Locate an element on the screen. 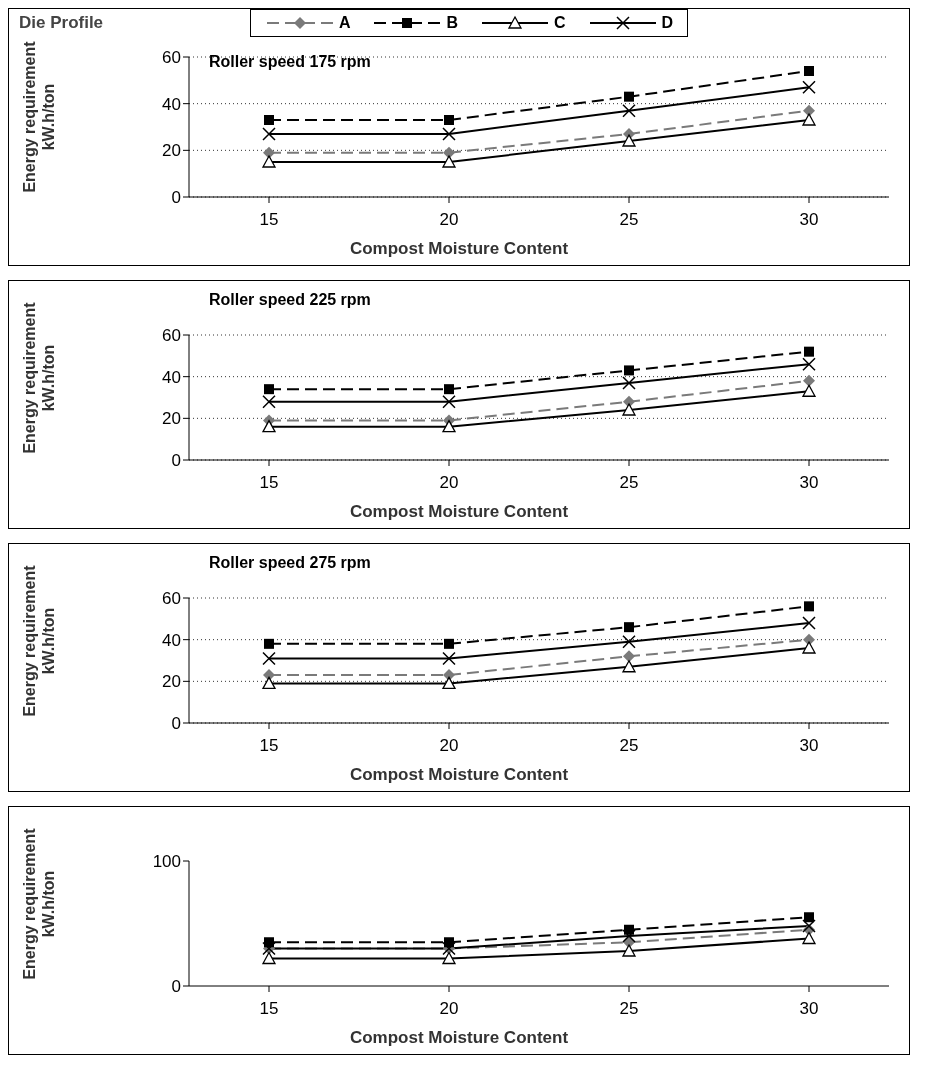 This screenshot has width=934, height=1077. legend-label: A is located at coordinates (344, 23).